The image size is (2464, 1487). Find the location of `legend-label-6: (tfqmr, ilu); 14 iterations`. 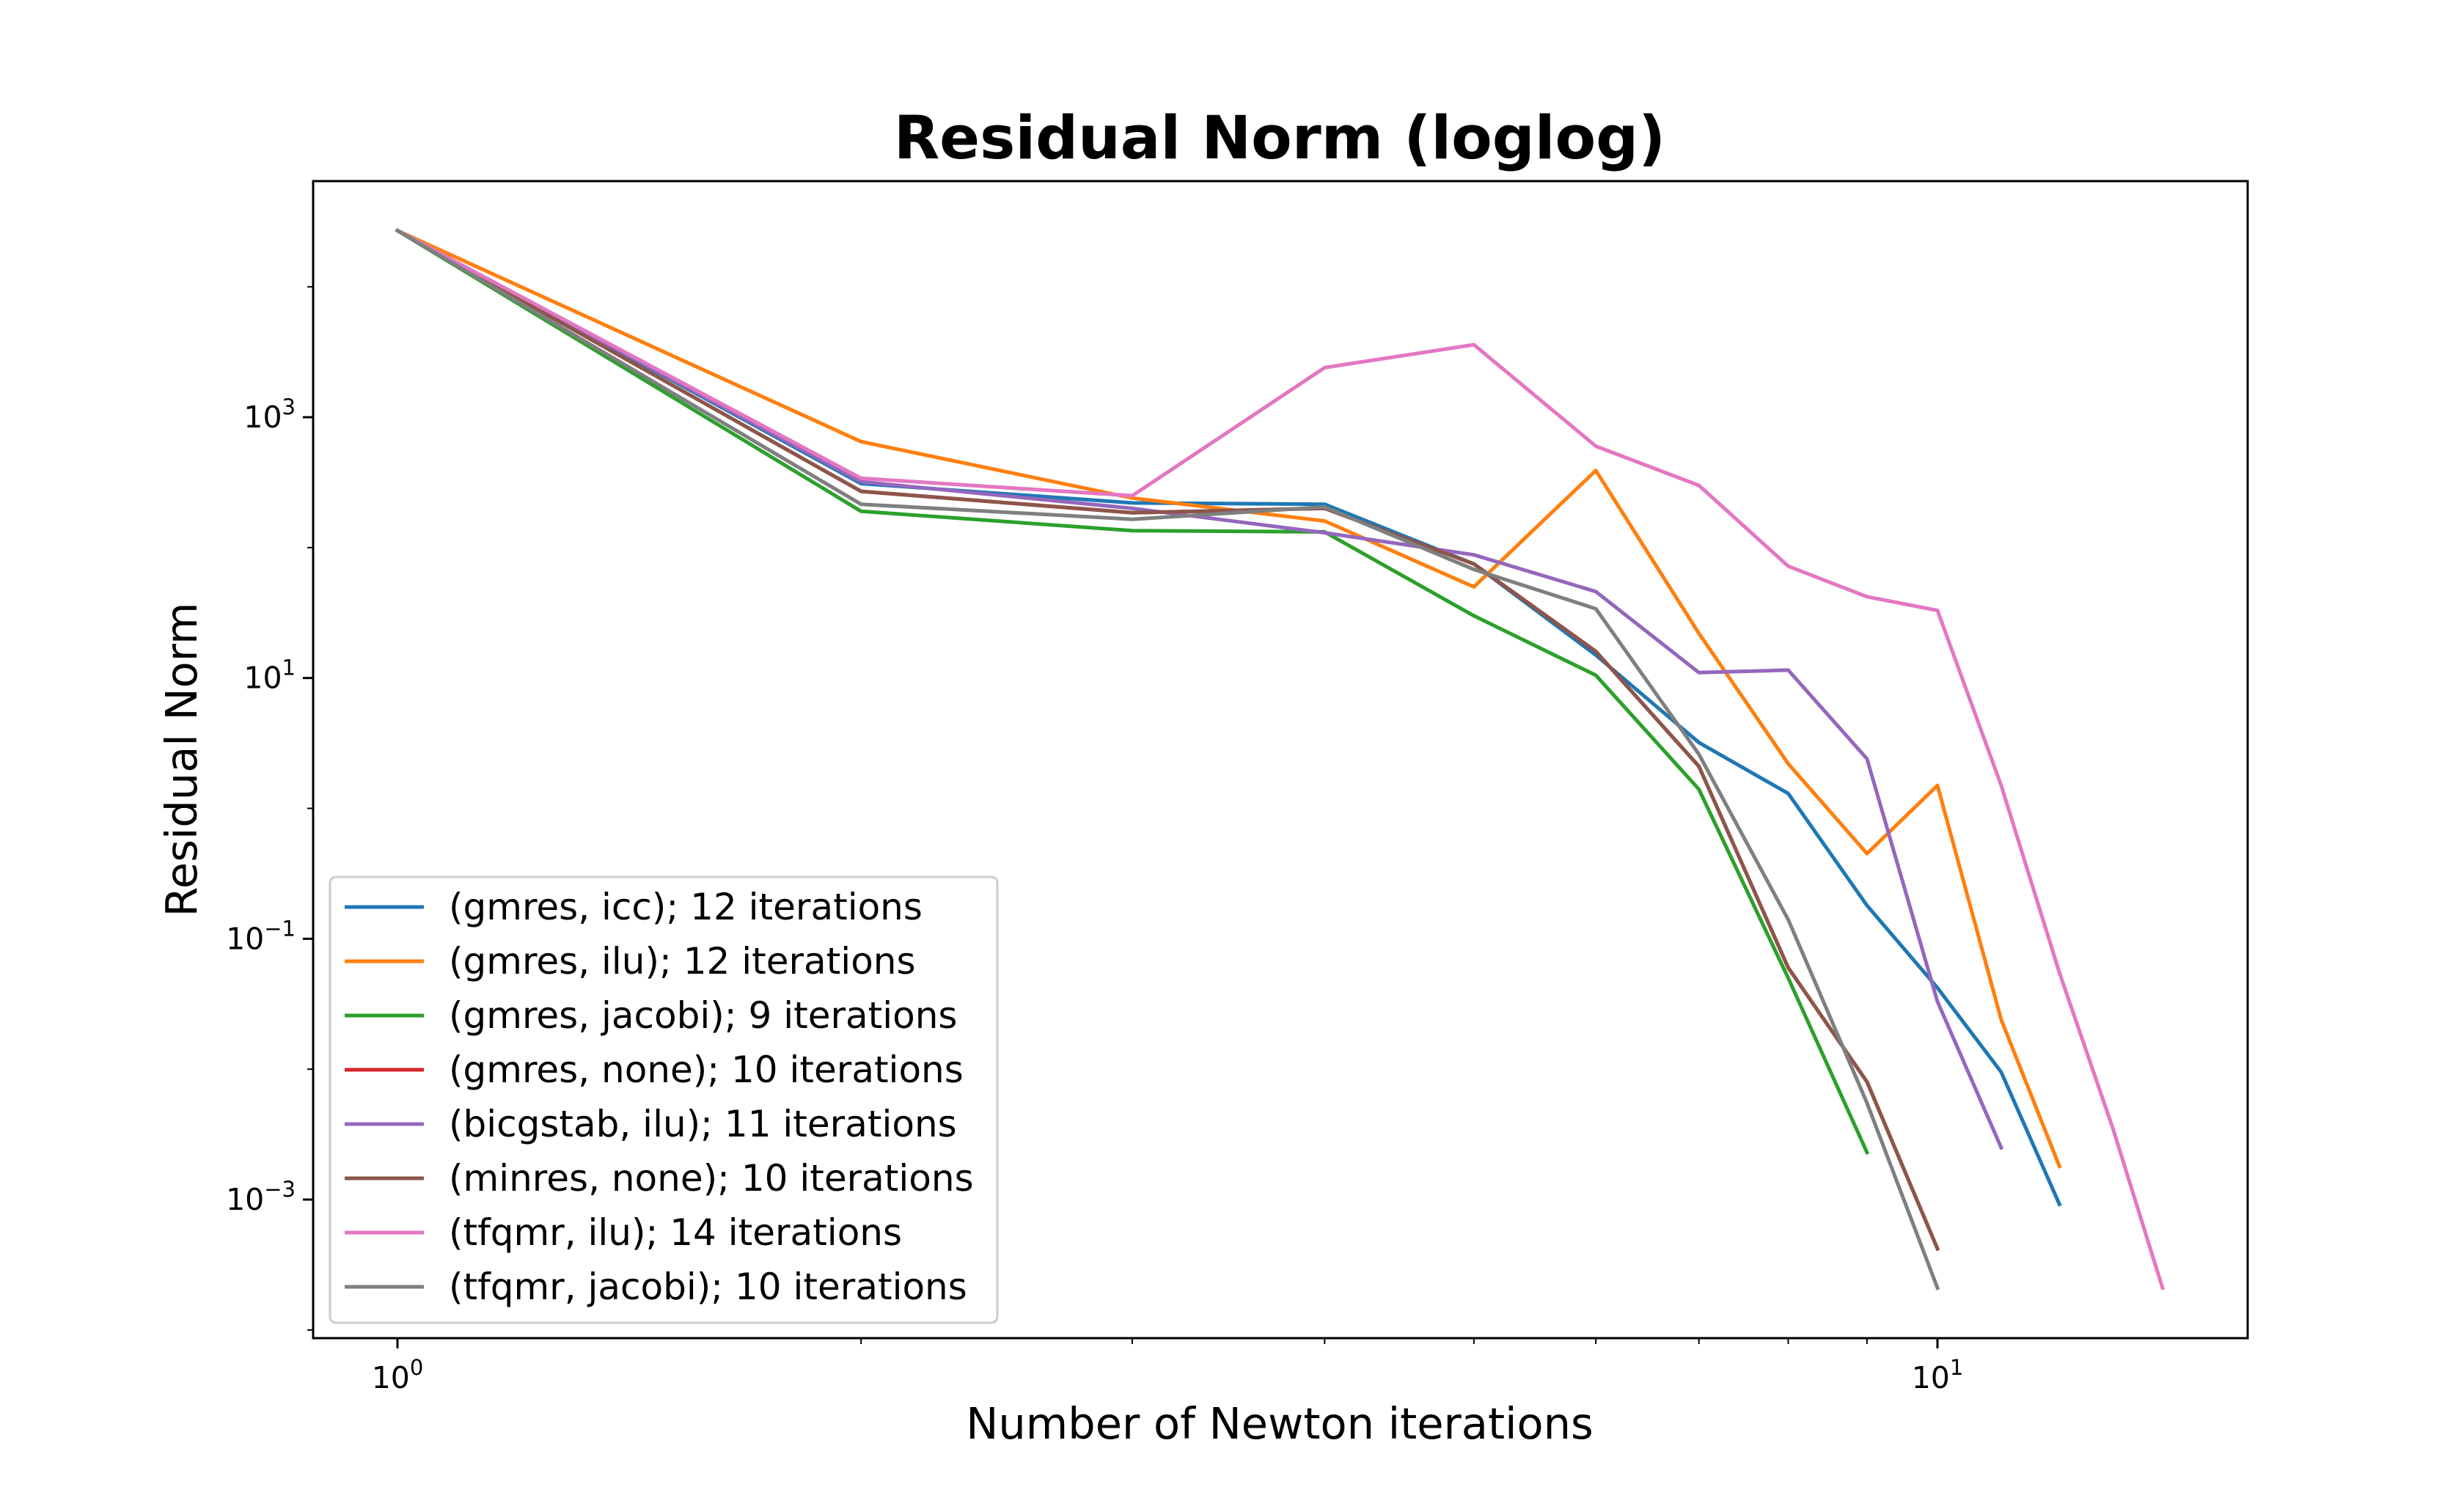

legend-label-6: (tfqmr, ilu); 14 iterations is located at coordinates (675, 1232).